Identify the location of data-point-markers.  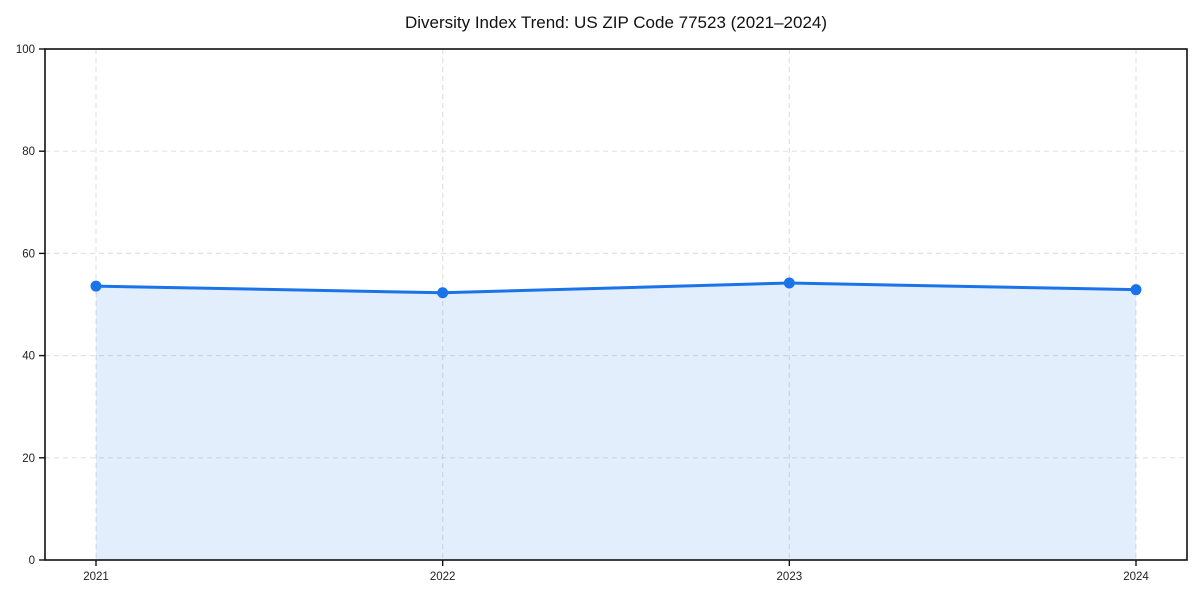
(616, 288).